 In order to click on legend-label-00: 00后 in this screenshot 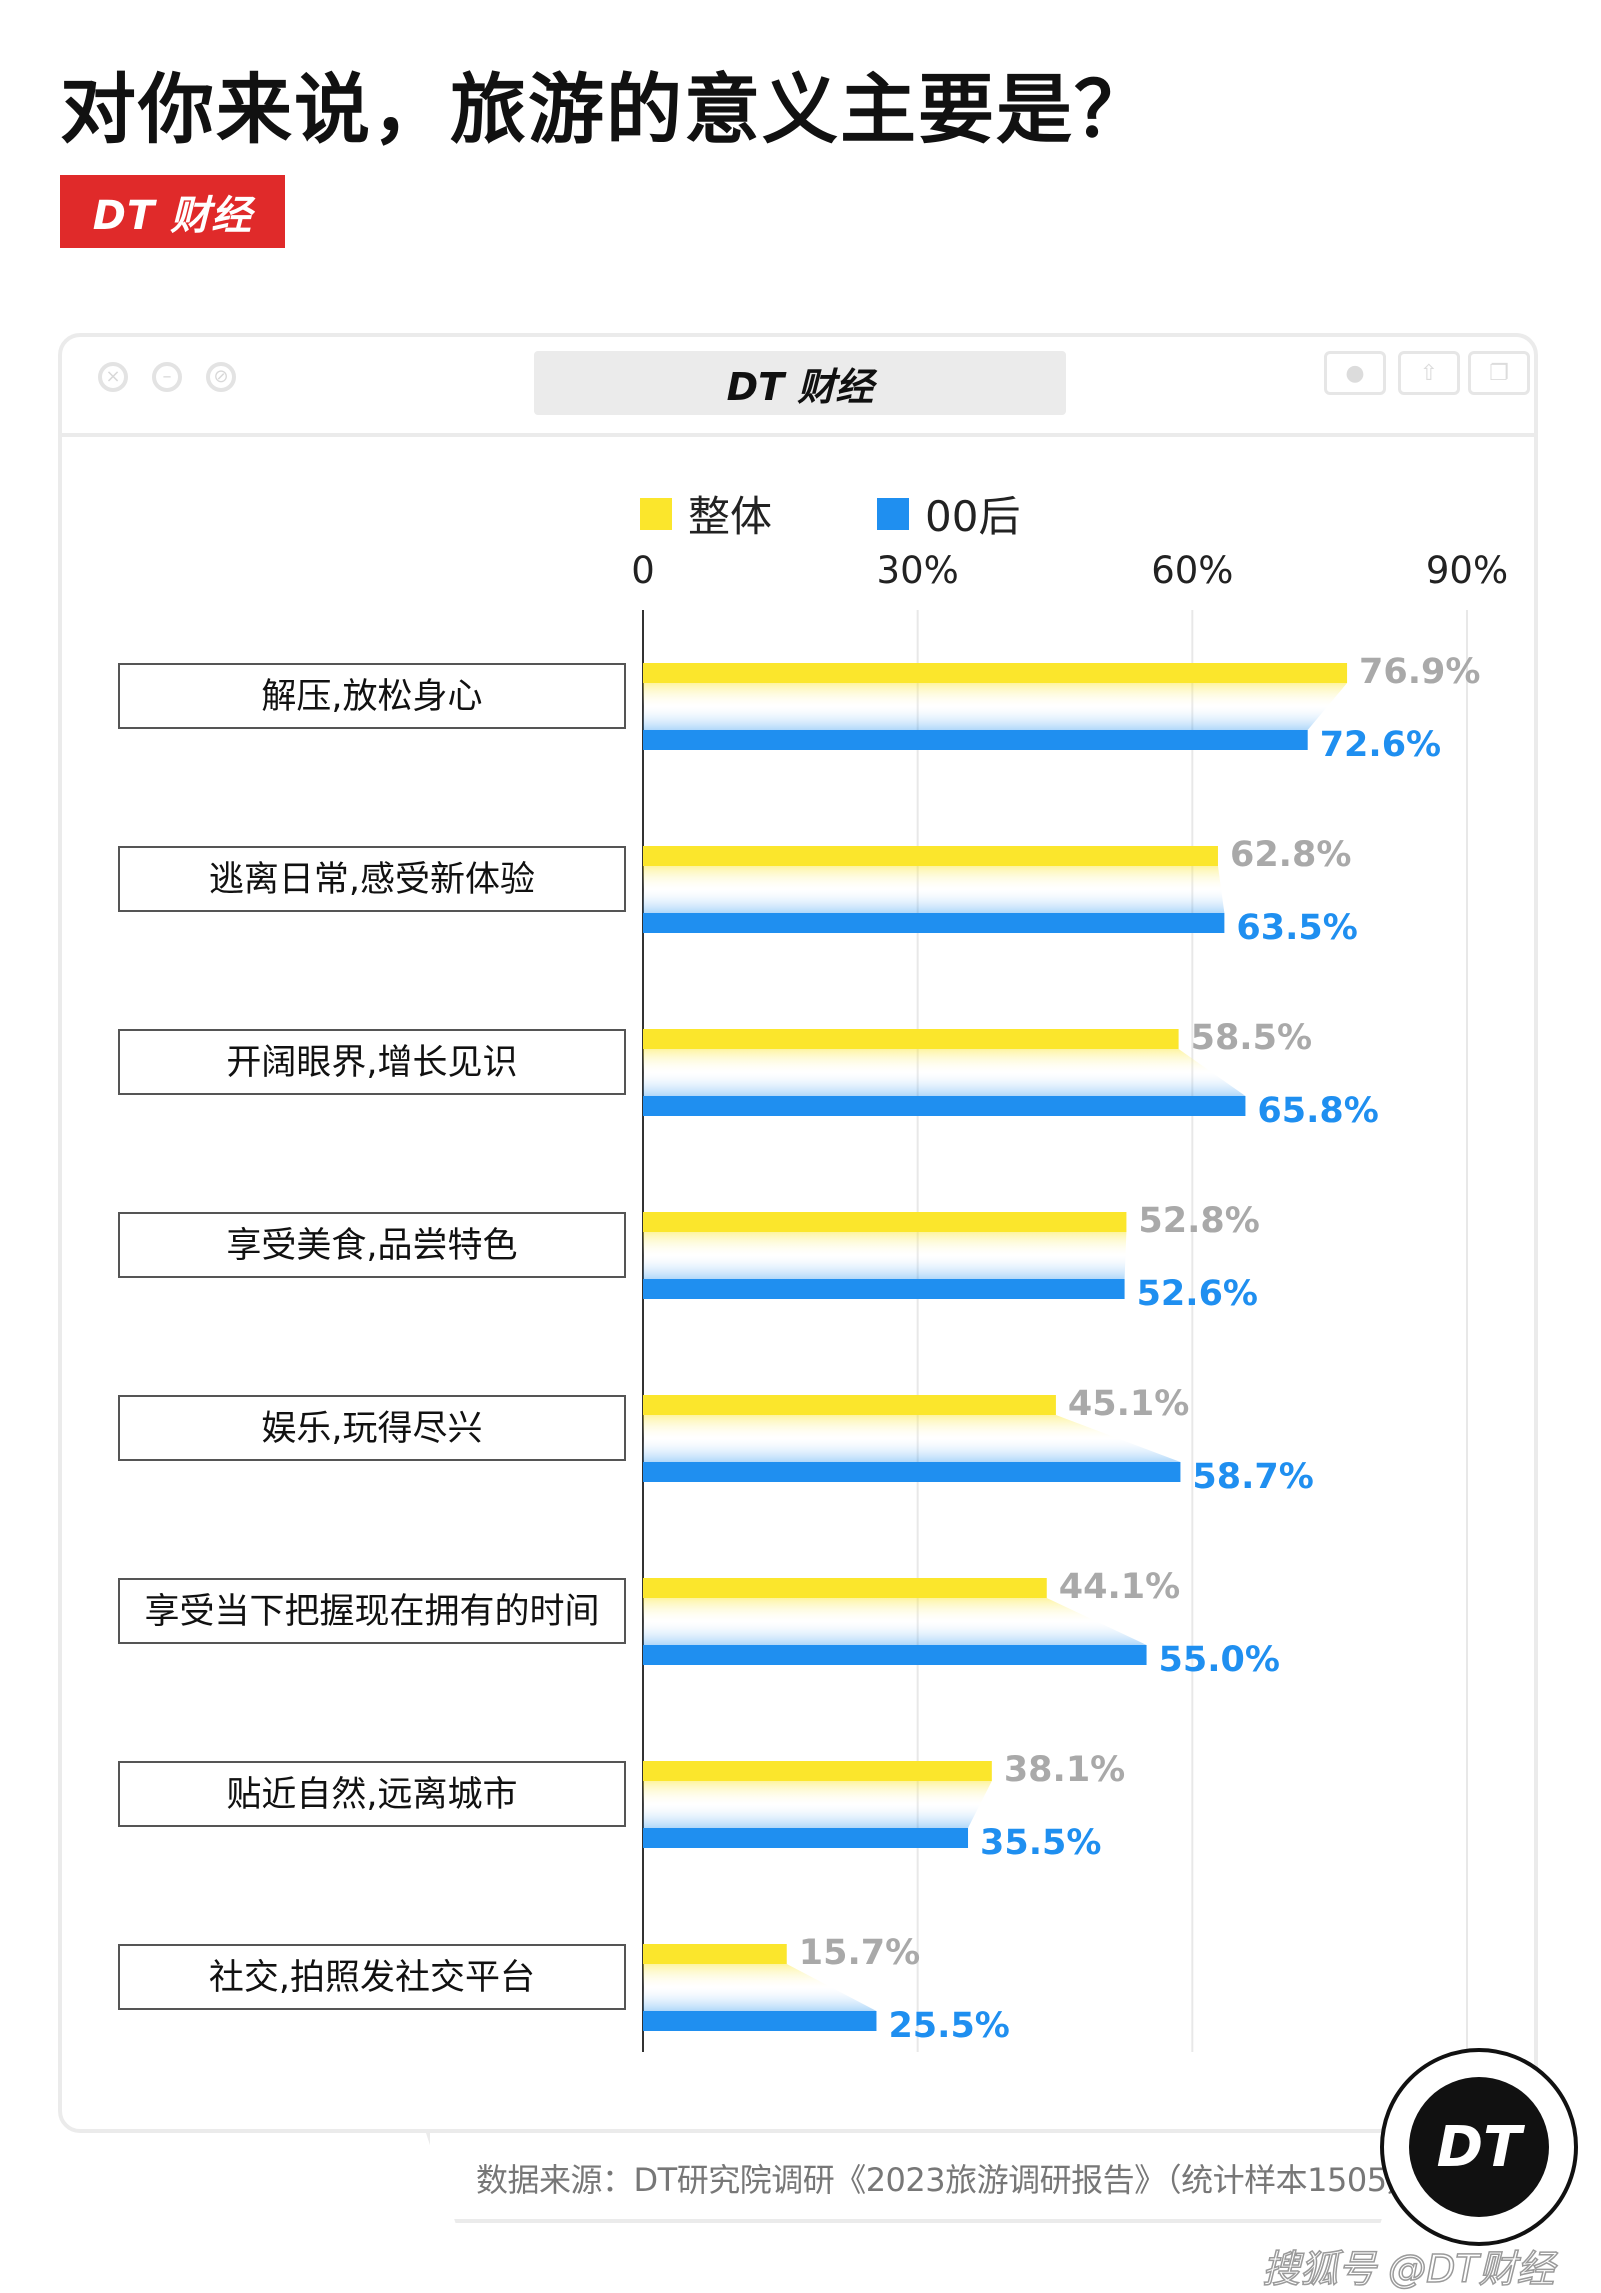, I will do `click(973, 516)`.